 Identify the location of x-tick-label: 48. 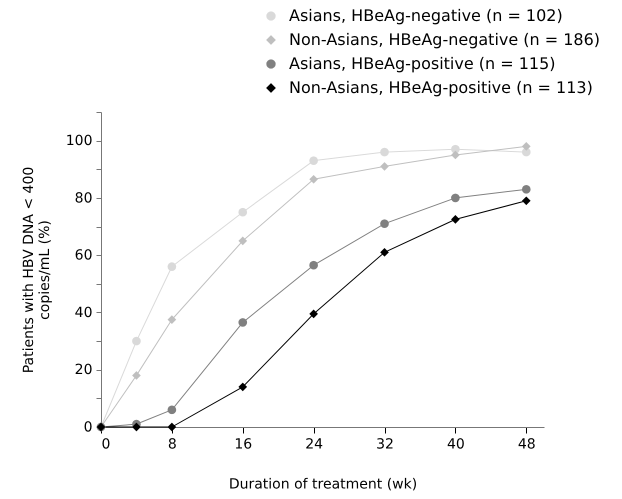
(527, 444).